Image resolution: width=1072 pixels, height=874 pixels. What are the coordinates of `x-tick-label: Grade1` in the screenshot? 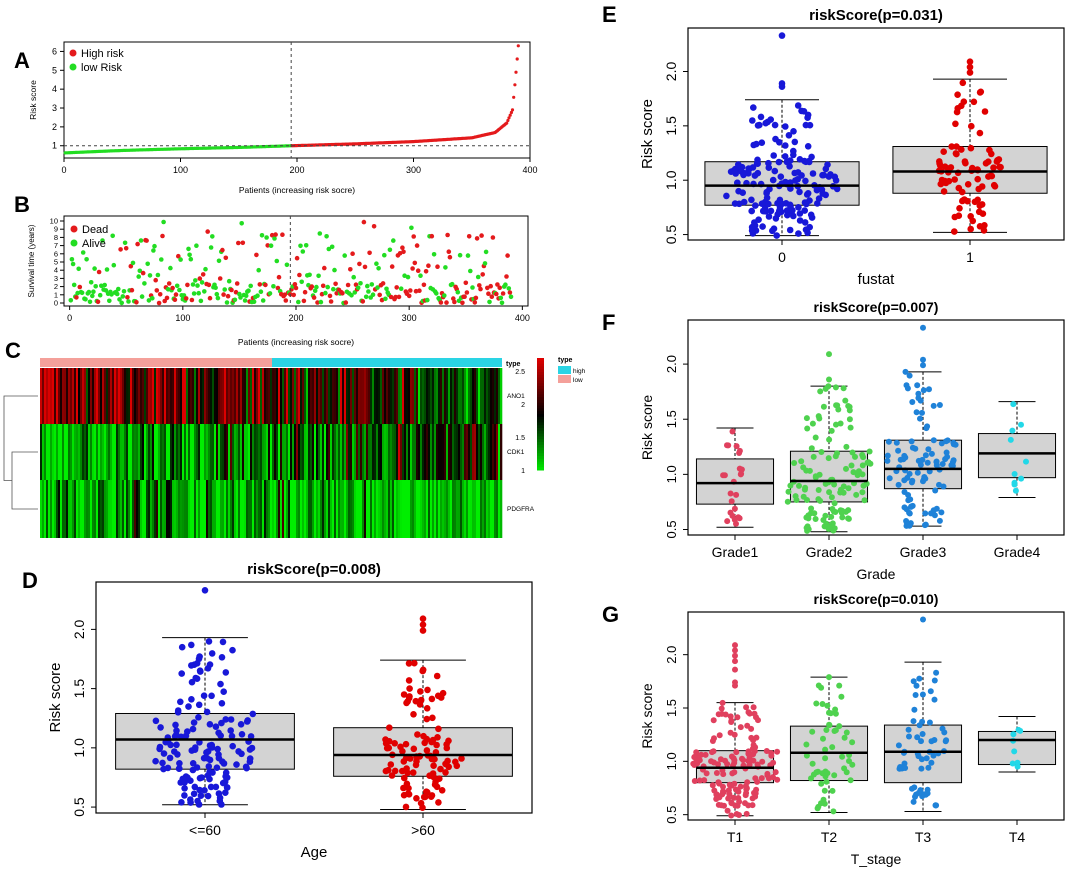 It's located at (735, 552).